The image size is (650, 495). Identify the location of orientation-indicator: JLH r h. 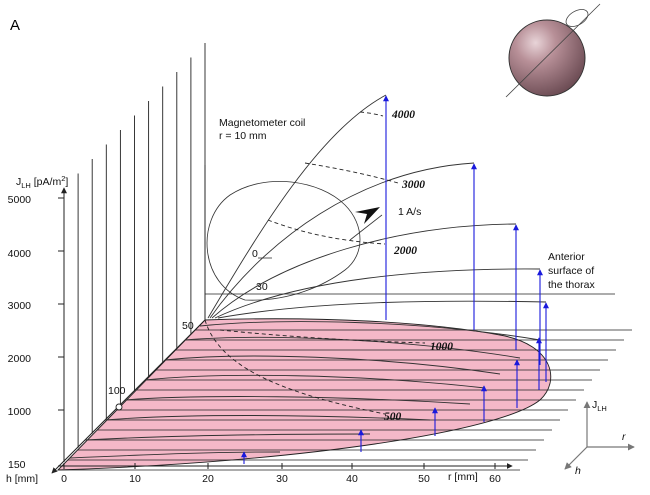
(599, 438).